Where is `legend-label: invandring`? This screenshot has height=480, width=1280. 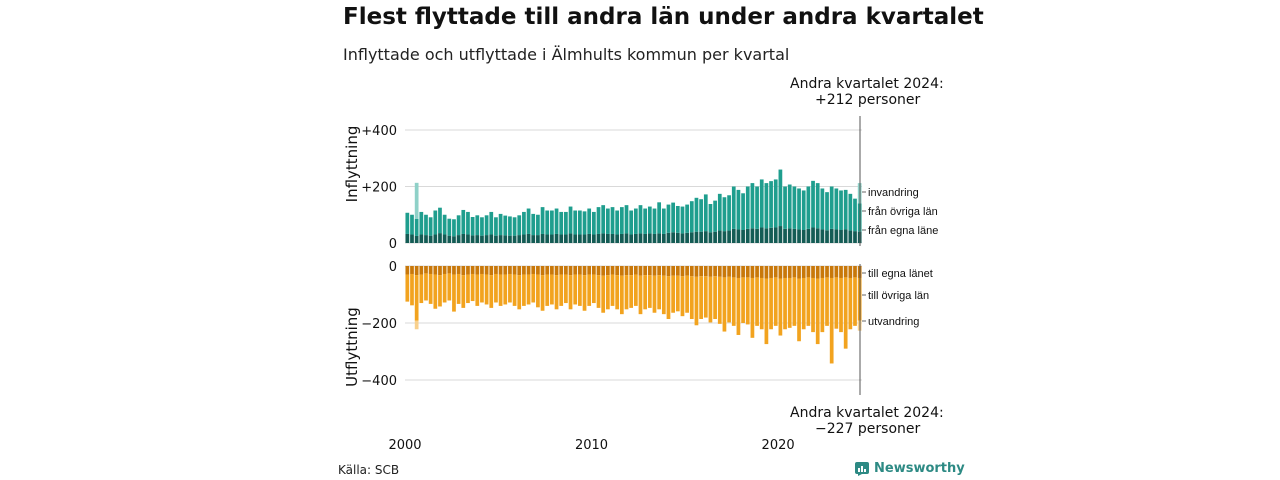
legend-label: invandring is located at coordinates (893, 193).